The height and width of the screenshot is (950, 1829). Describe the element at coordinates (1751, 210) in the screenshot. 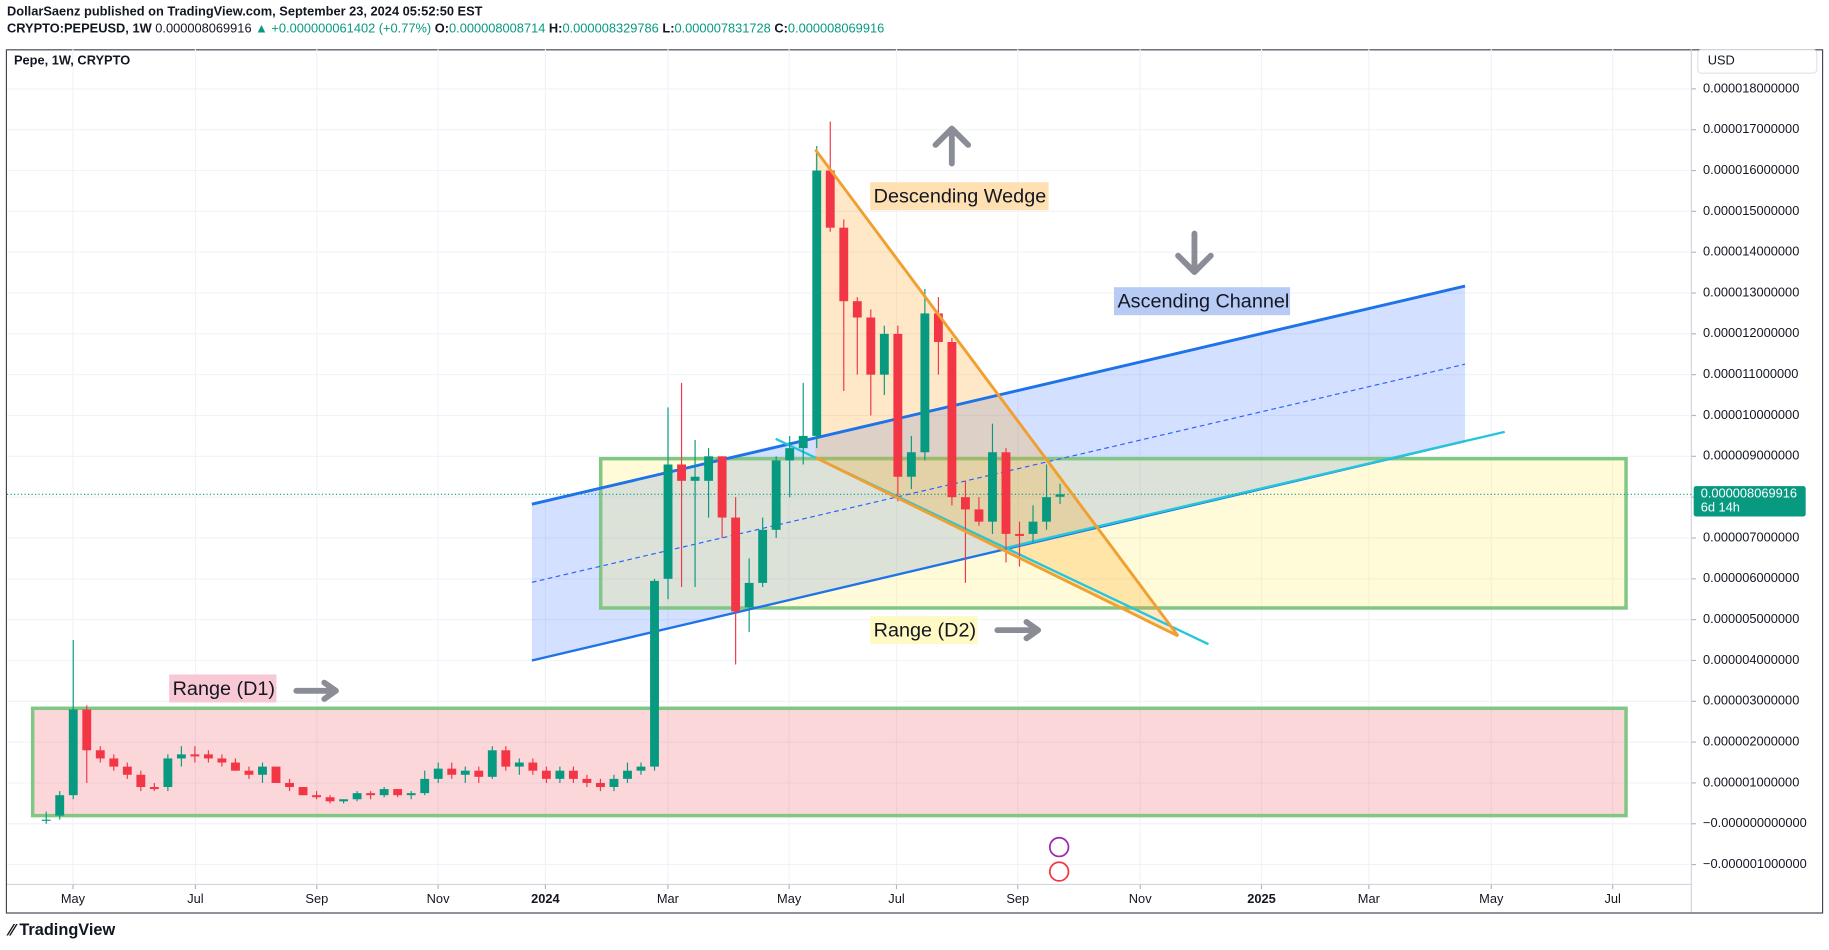

I see `y-tick-label: 0.000015000000` at that location.